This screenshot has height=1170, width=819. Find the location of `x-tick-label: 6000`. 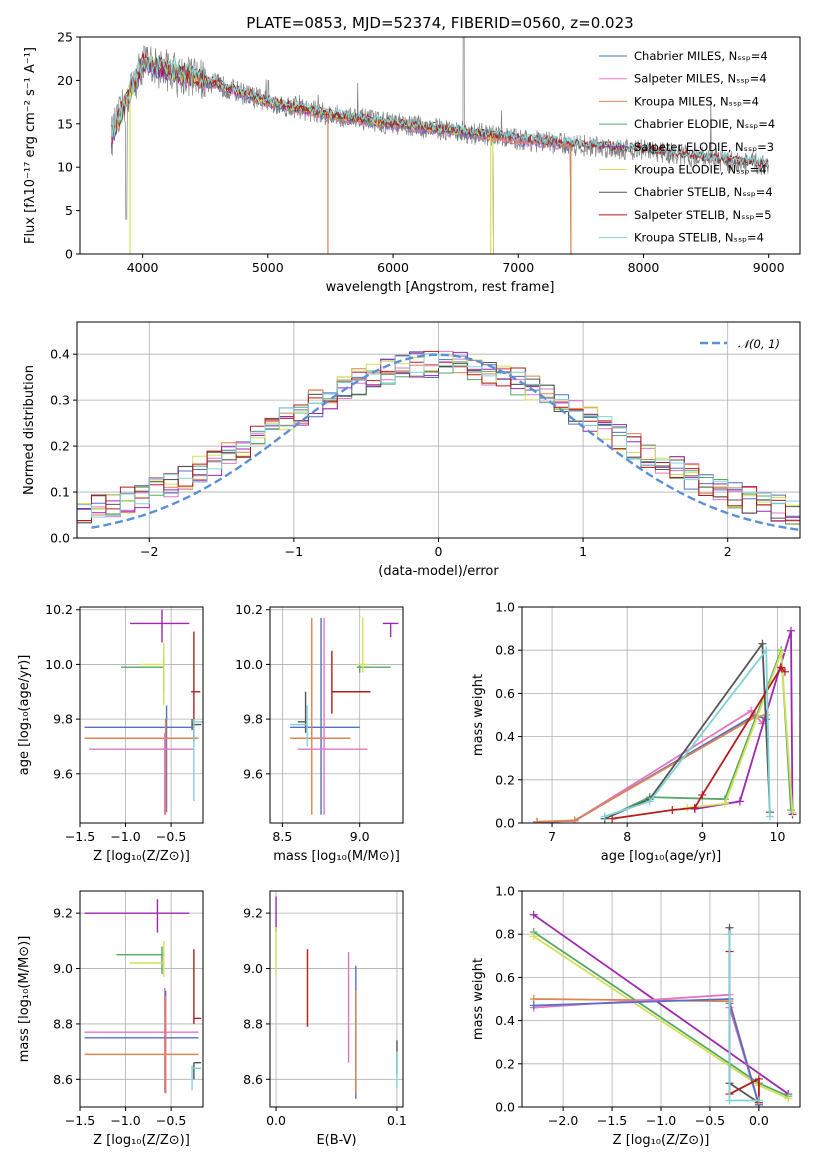

x-tick-label: 6000 is located at coordinates (393, 267).